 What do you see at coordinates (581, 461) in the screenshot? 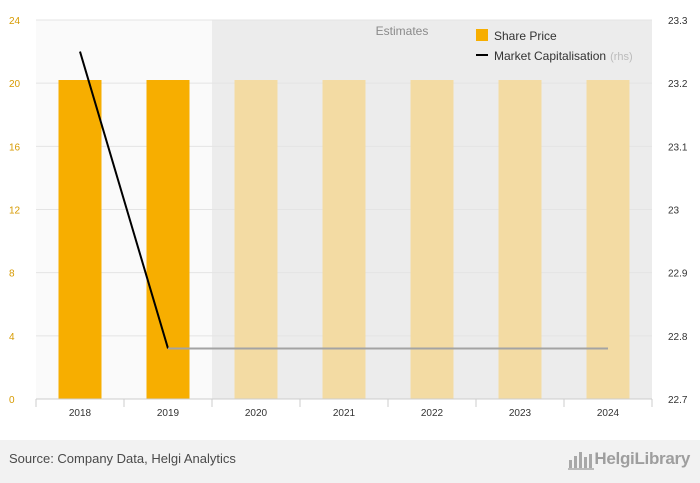
I see `bar-chart-logo-icon` at bounding box center [581, 461].